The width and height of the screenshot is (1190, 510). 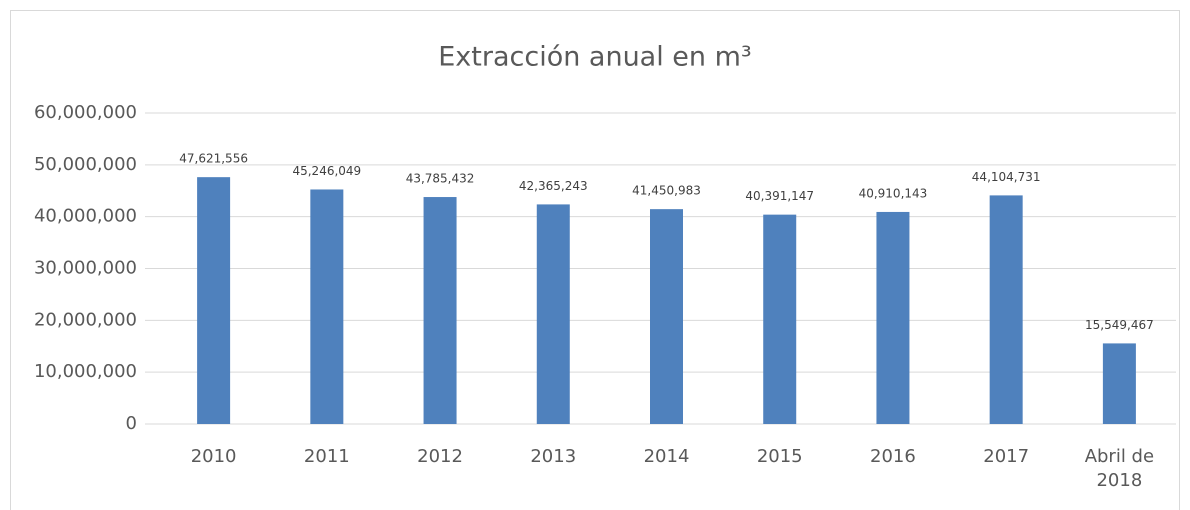 What do you see at coordinates (595, 57) in the screenshot?
I see `chart-title: Extracción anual en m³` at bounding box center [595, 57].